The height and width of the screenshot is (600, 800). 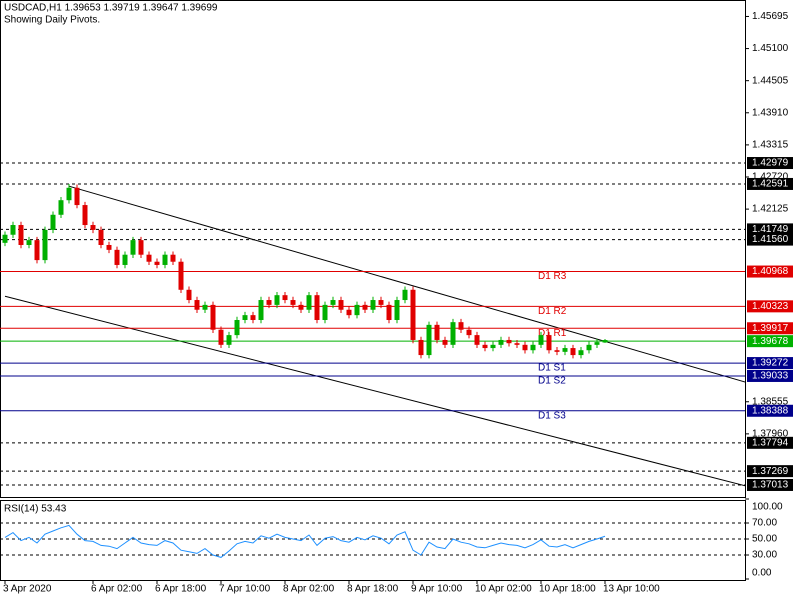 I want to click on level-label: 1.39033, so click(x=770, y=376).